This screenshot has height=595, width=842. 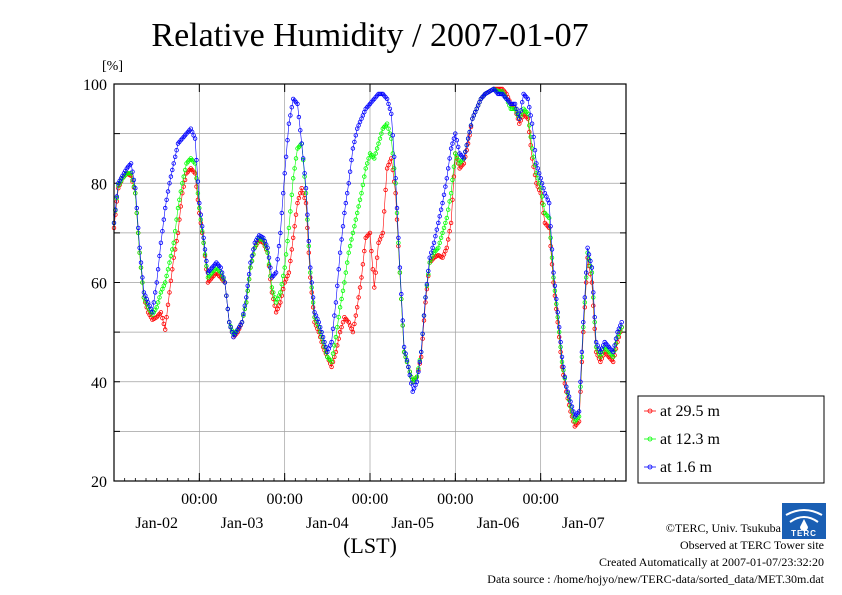 What do you see at coordinates (412, 523) in the screenshot?
I see `x-date-label: Jan-05` at bounding box center [412, 523].